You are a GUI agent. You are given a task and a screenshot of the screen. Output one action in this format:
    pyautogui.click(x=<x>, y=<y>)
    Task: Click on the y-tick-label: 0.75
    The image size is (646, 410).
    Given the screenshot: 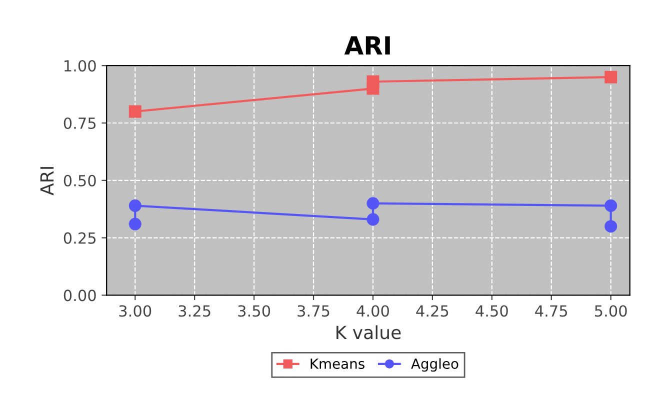 What is the action you would take?
    pyautogui.click(x=80, y=123)
    